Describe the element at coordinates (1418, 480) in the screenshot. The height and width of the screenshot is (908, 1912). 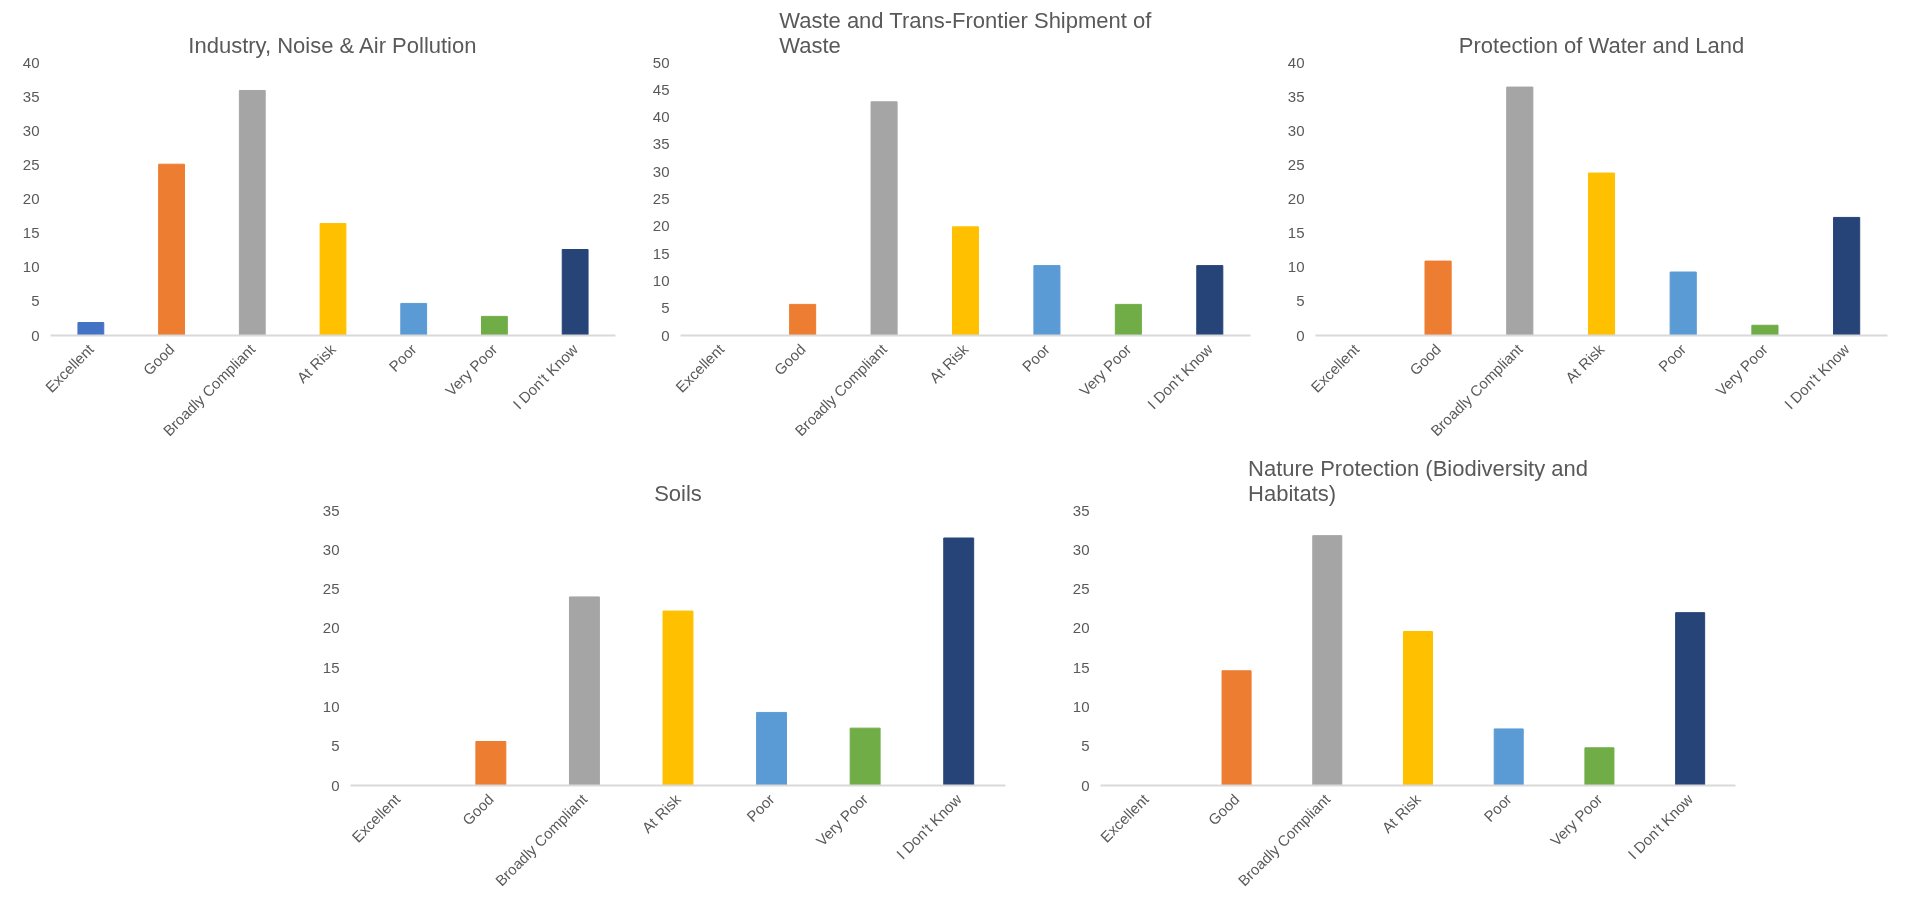
I see `chart-title: Nature Protection (Biodiversity and Habitats)` at that location.